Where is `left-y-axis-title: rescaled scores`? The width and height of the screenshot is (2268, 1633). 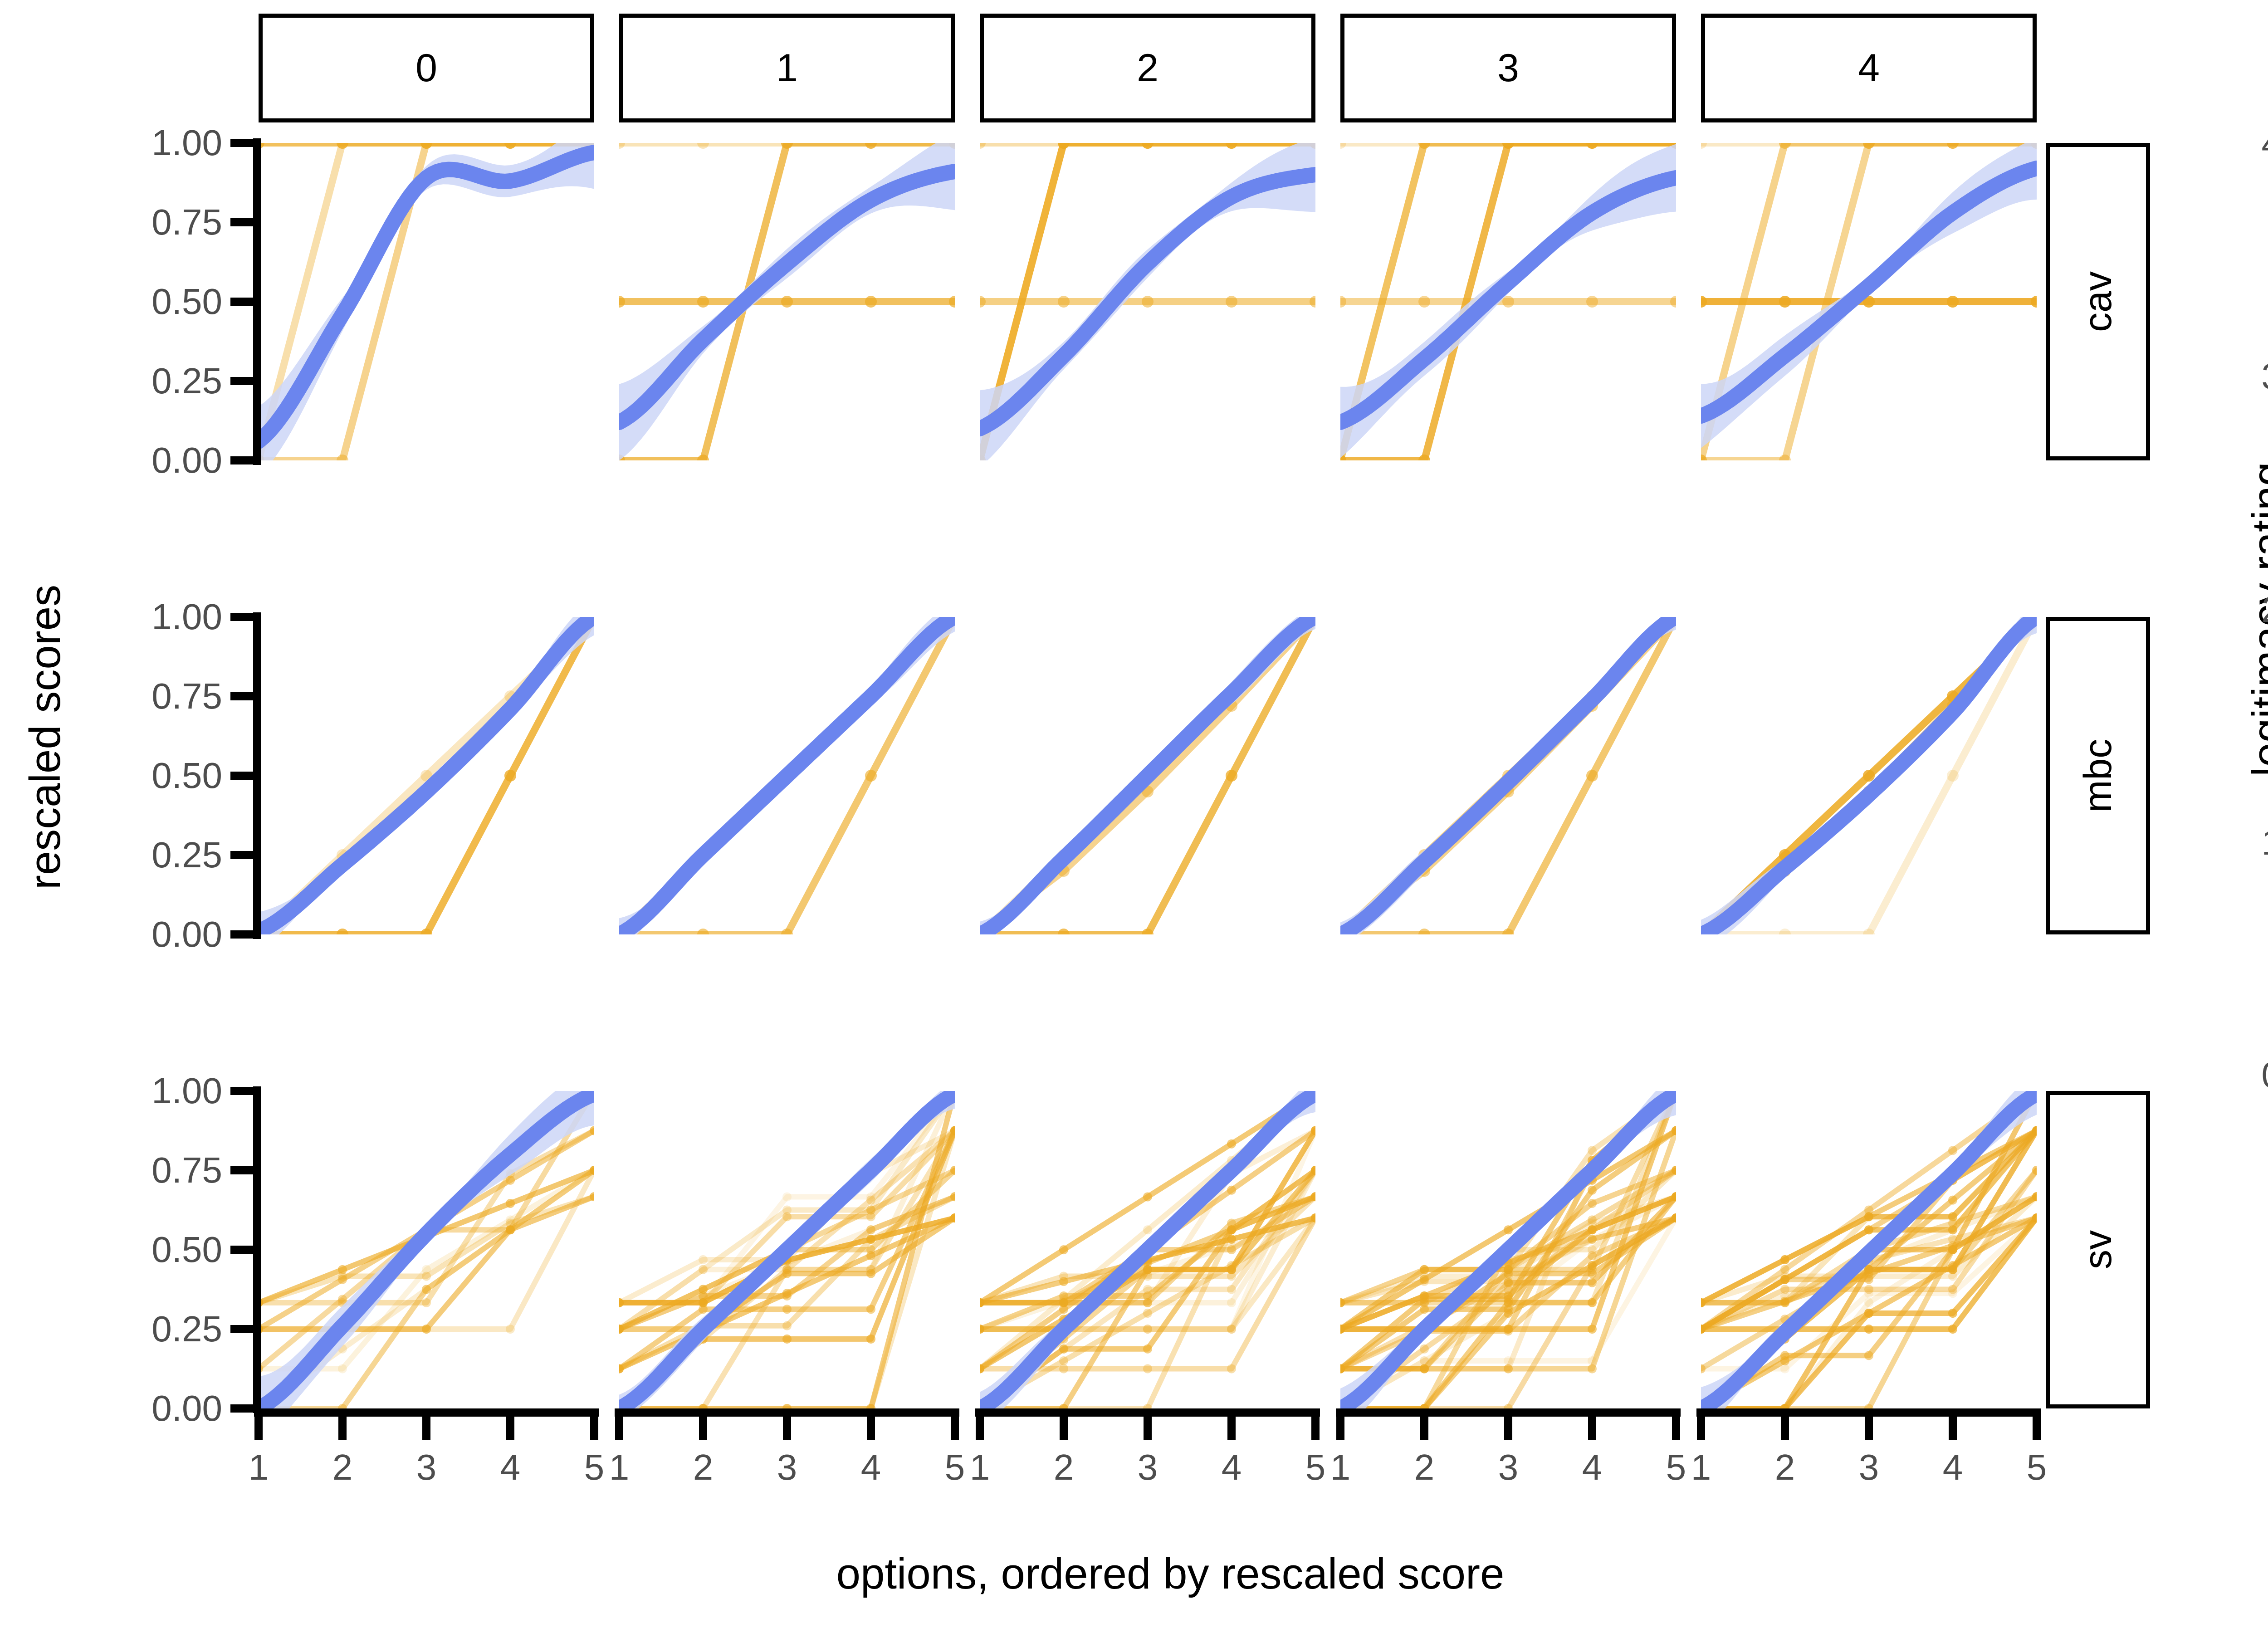 left-y-axis-title: rescaled scores is located at coordinates (45, 737).